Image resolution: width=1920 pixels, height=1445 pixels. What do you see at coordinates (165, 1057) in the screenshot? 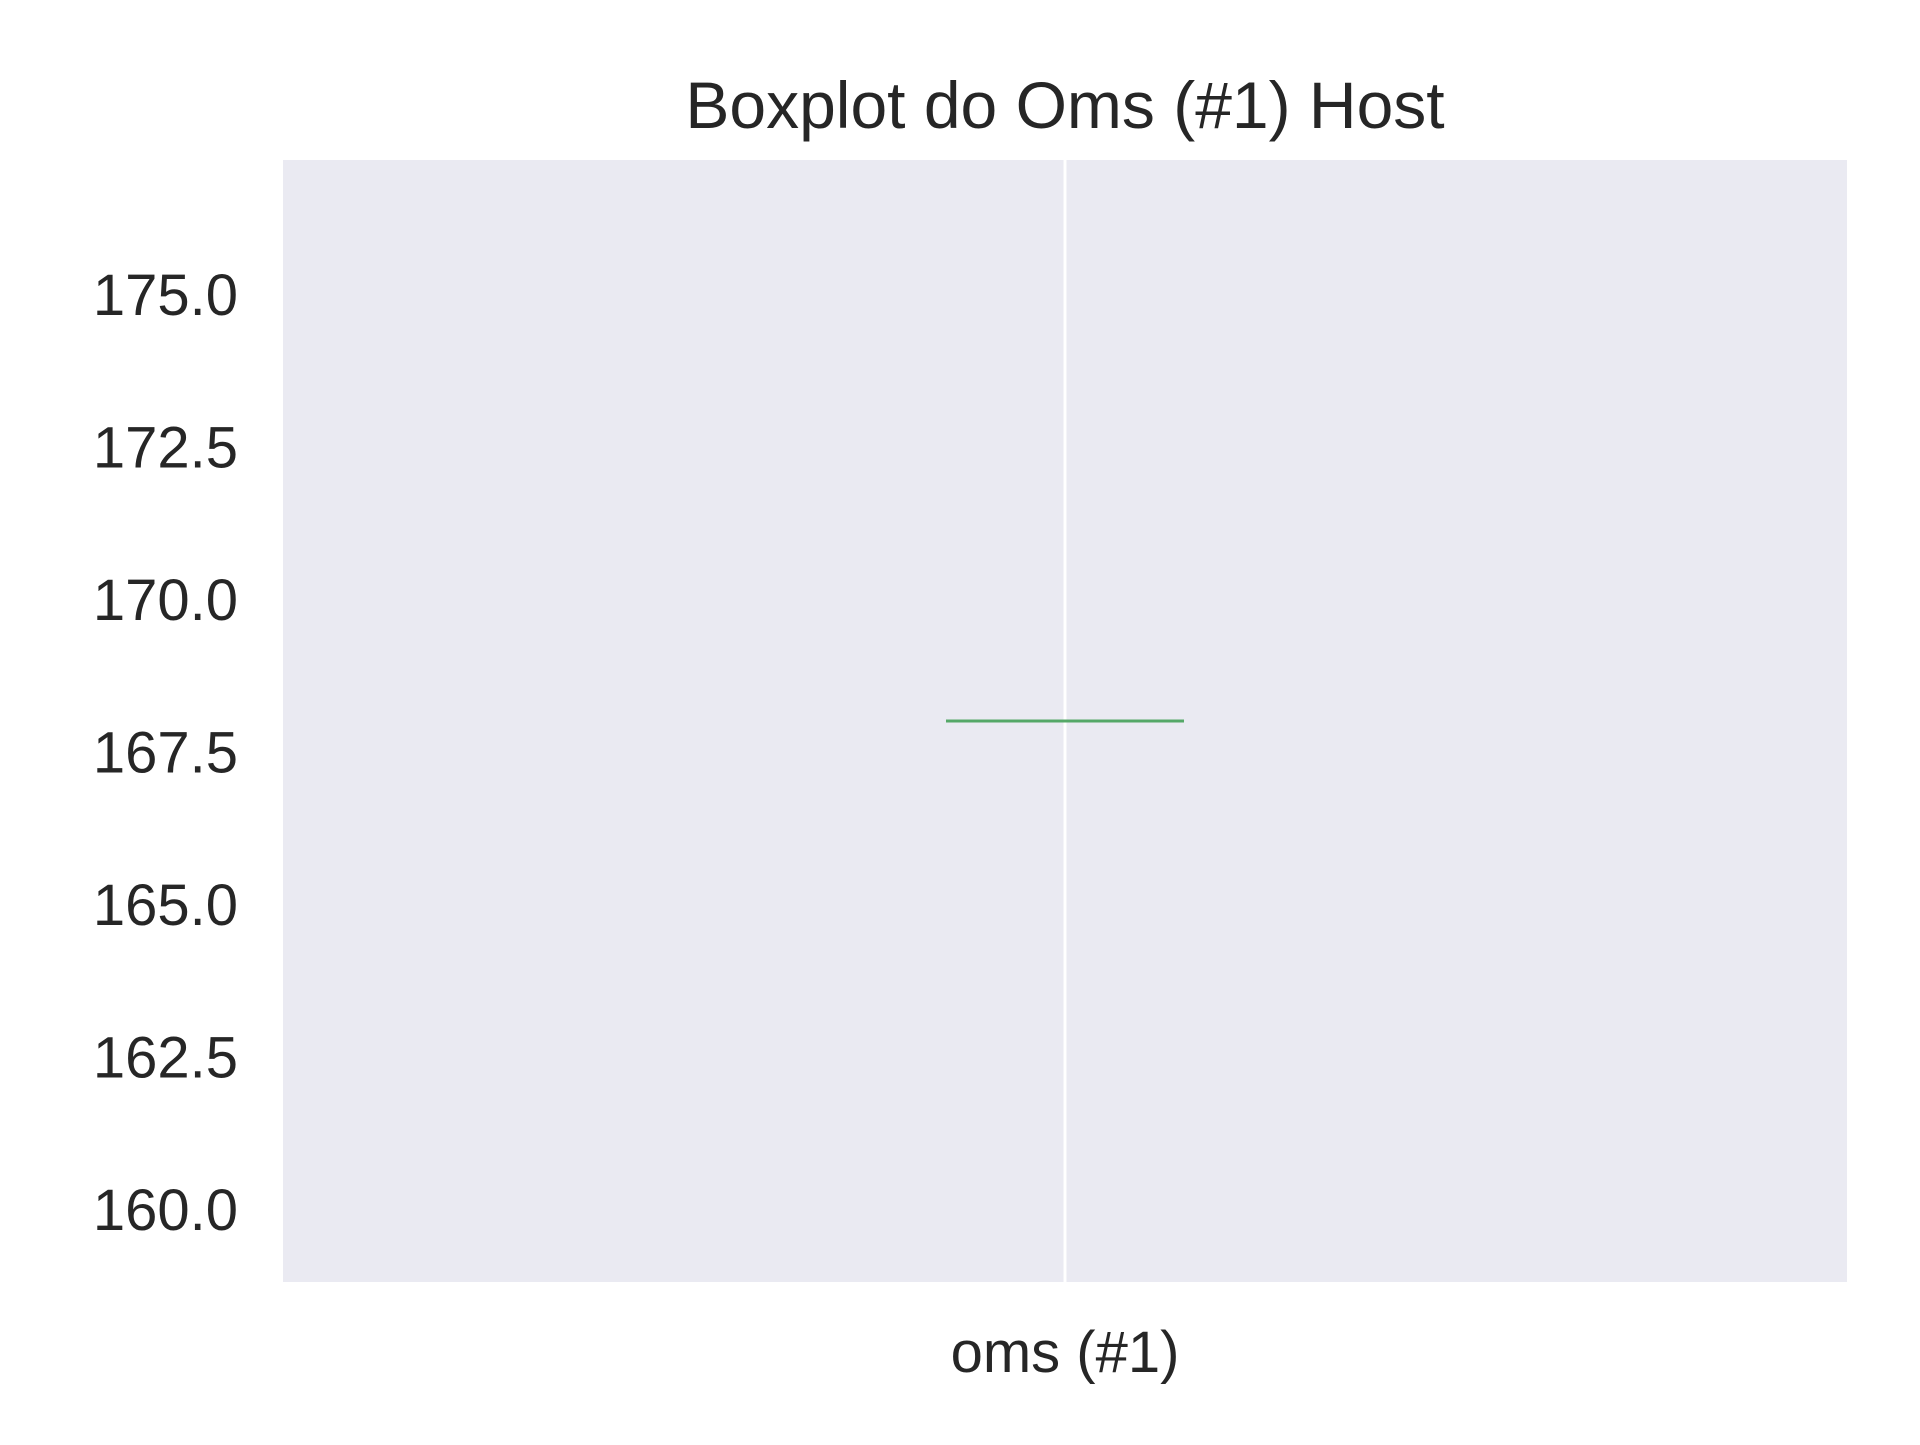
I see `y-tick-label: 162.5` at bounding box center [165, 1057].